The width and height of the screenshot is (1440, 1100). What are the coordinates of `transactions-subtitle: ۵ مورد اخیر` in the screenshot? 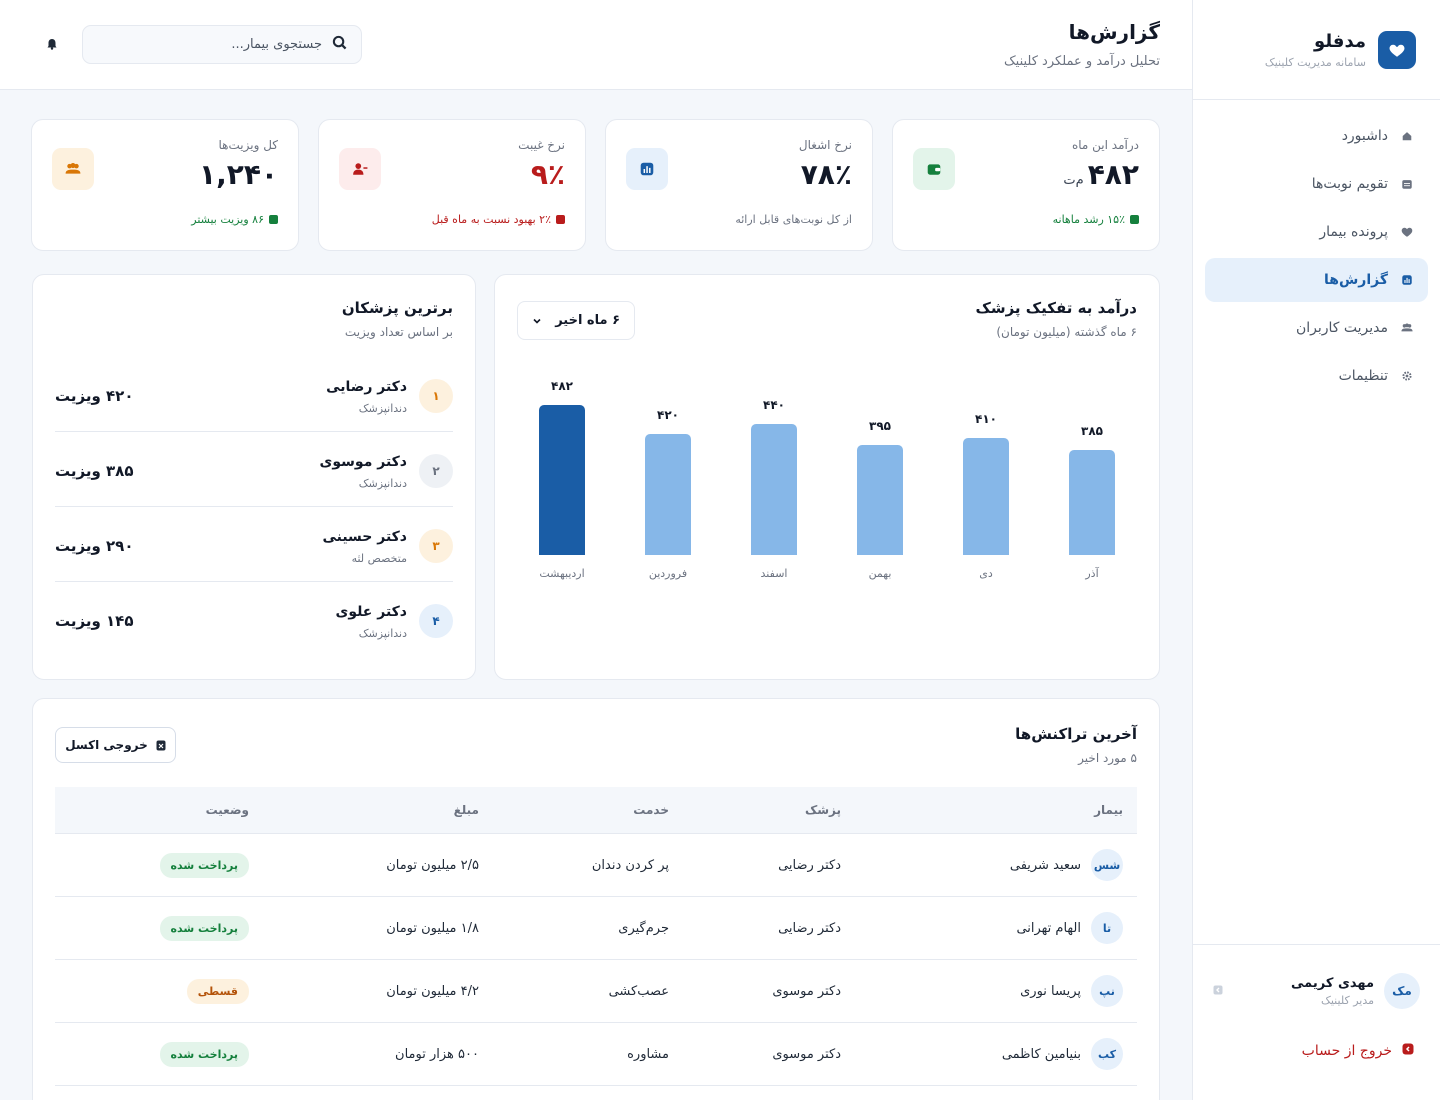 It's located at (1107, 758).